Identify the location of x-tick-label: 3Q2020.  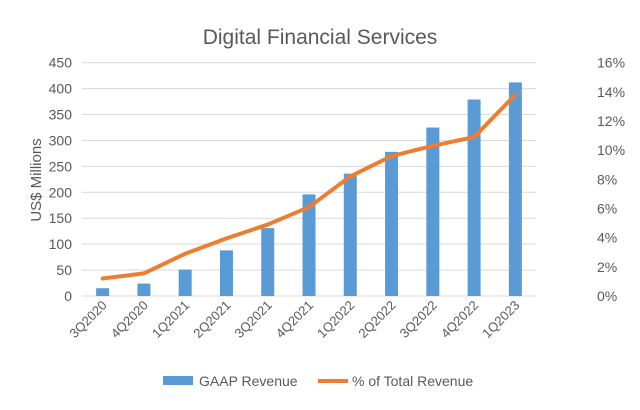
(87, 319).